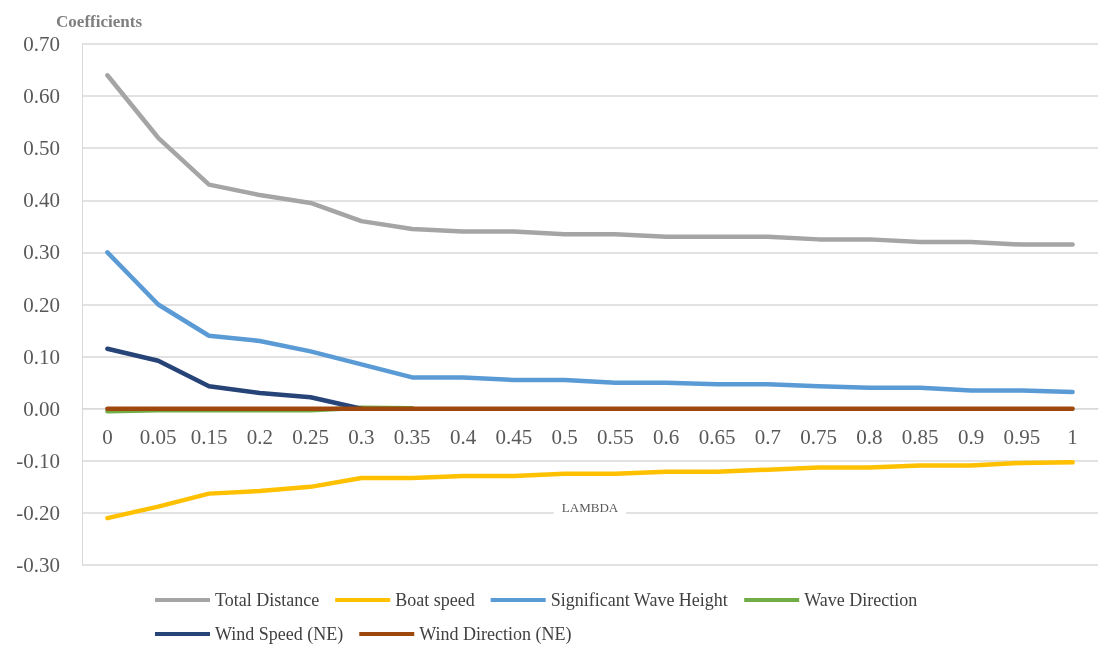 The image size is (1113, 666). Describe the element at coordinates (41, 148) in the screenshot. I see `y-tick-label: 0.50` at that location.